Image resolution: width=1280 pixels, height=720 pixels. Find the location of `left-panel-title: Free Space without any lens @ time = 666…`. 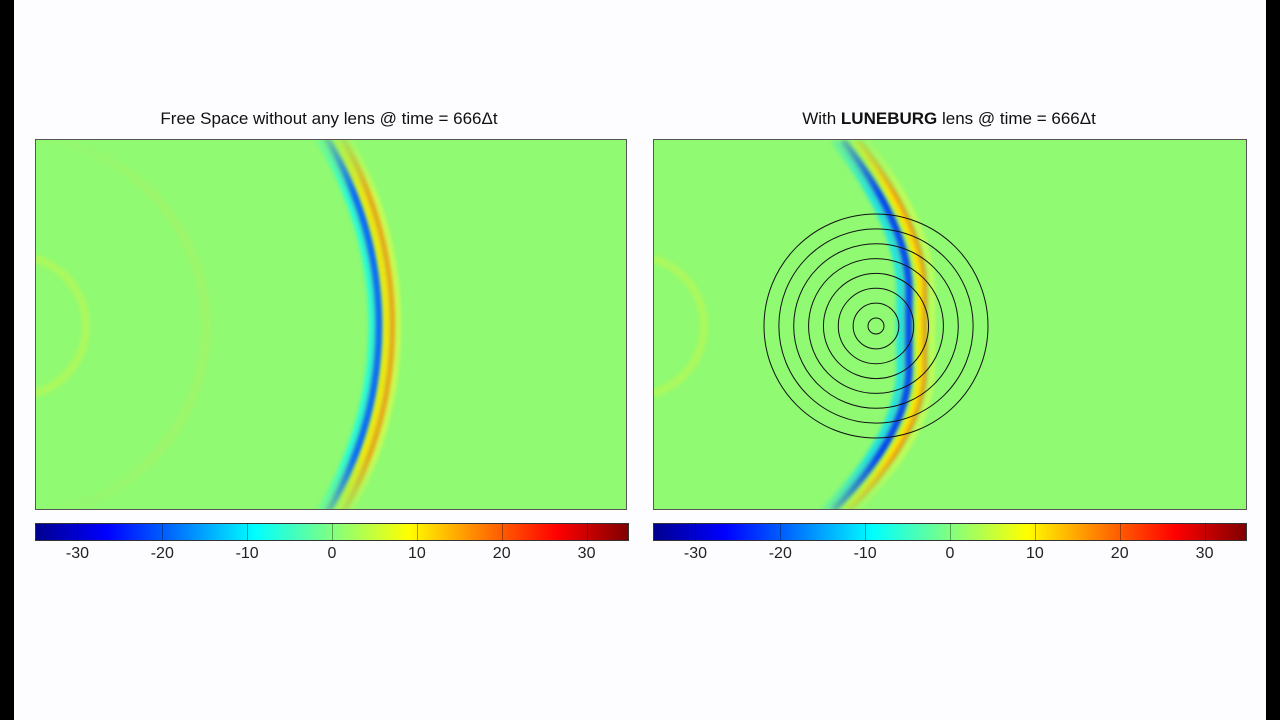

left-panel-title: Free Space without any lens @ time = 666… is located at coordinates (329, 119).